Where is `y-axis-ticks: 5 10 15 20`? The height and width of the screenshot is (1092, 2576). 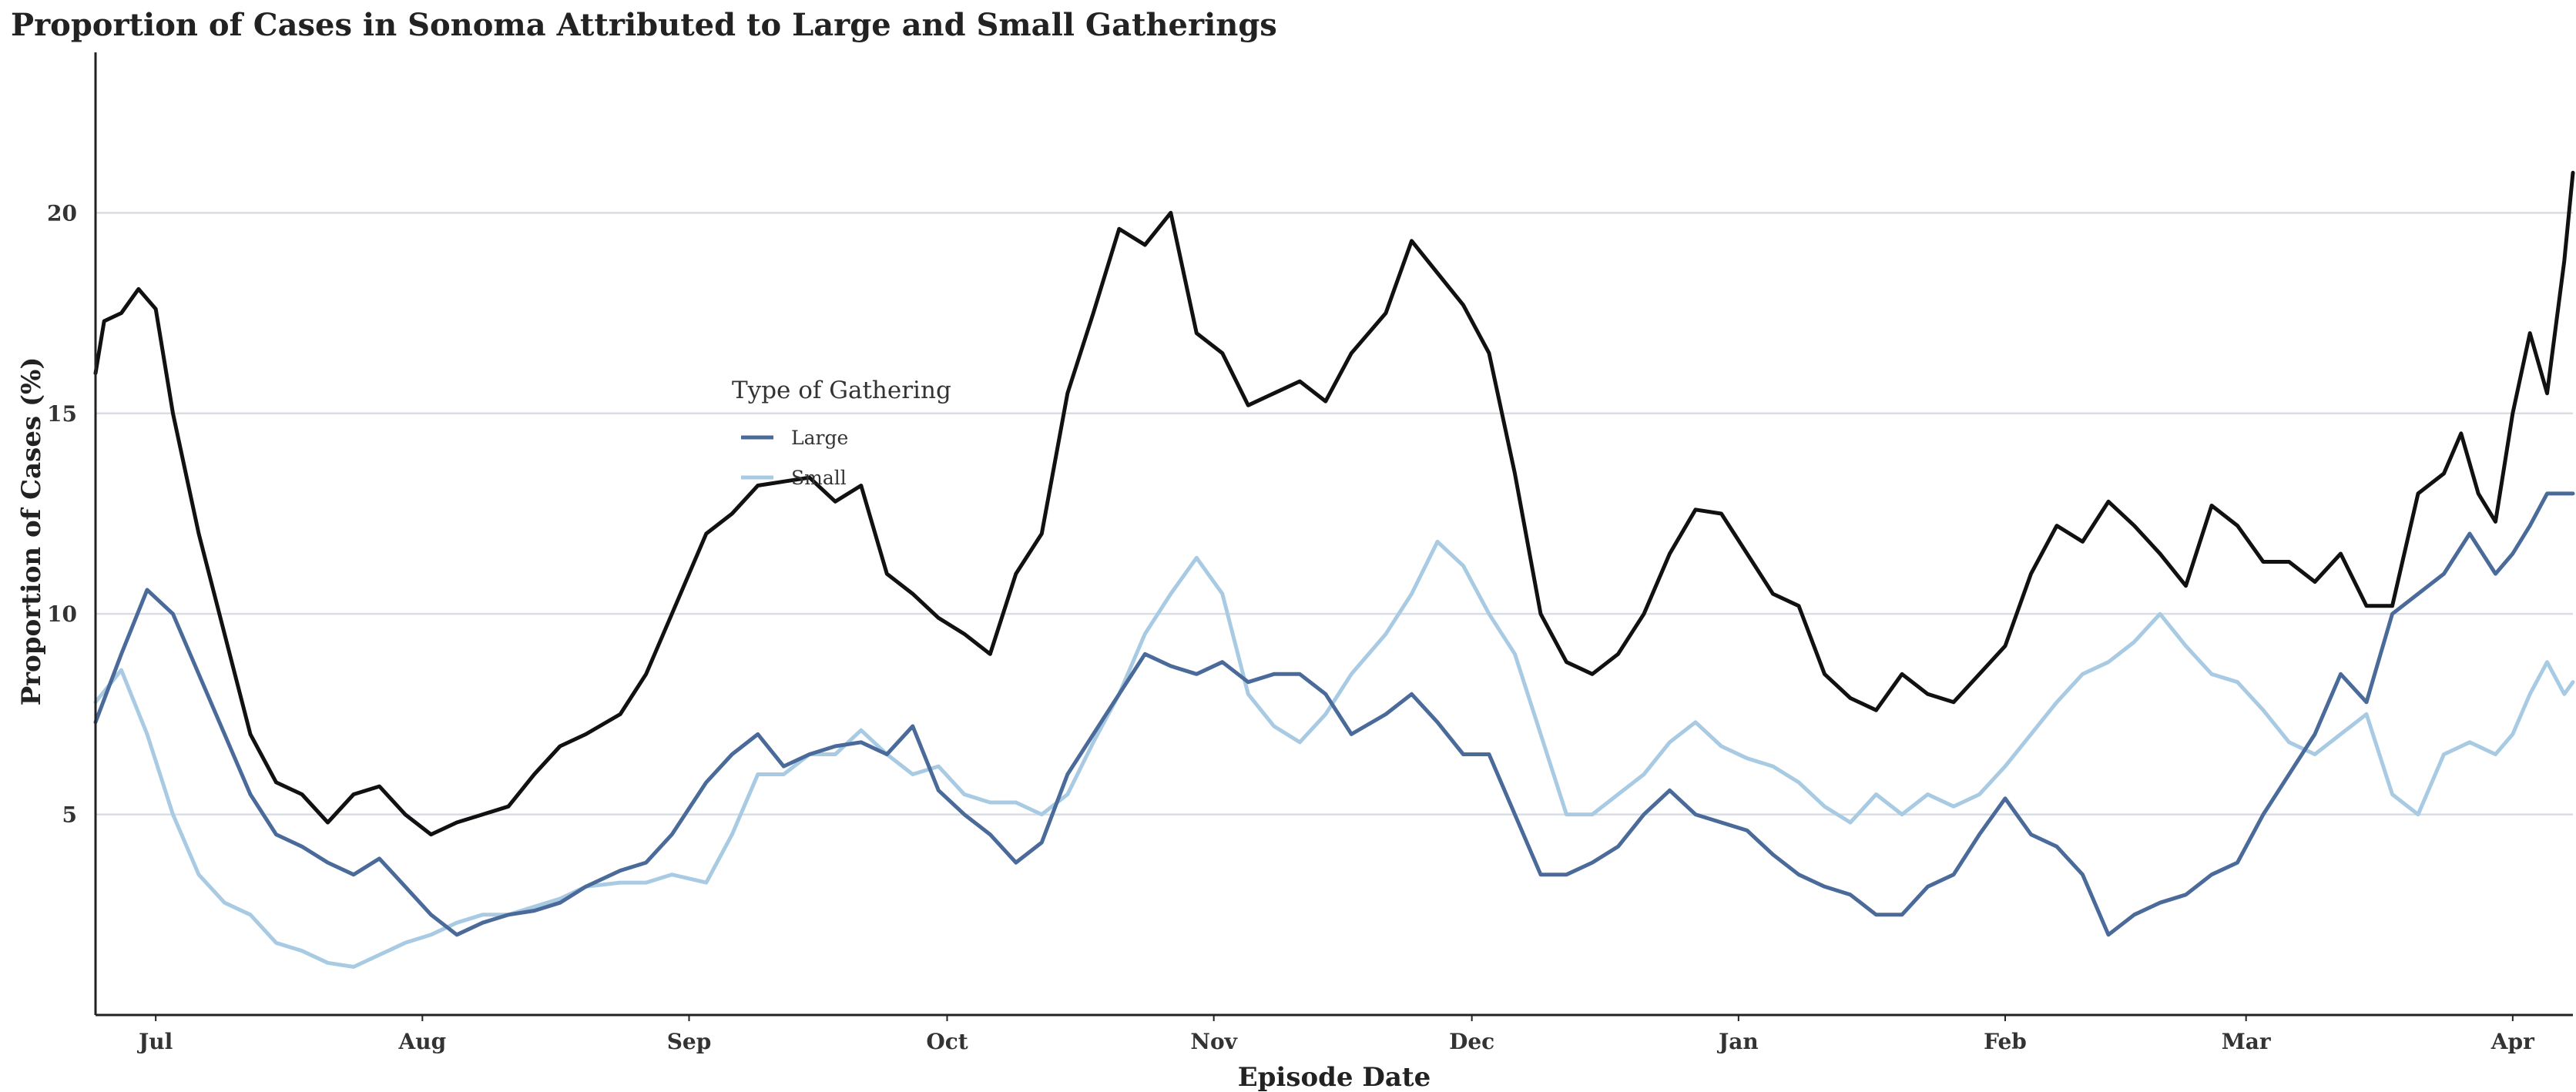
y-axis-ticks: 5 10 15 20 is located at coordinates (62, 513).